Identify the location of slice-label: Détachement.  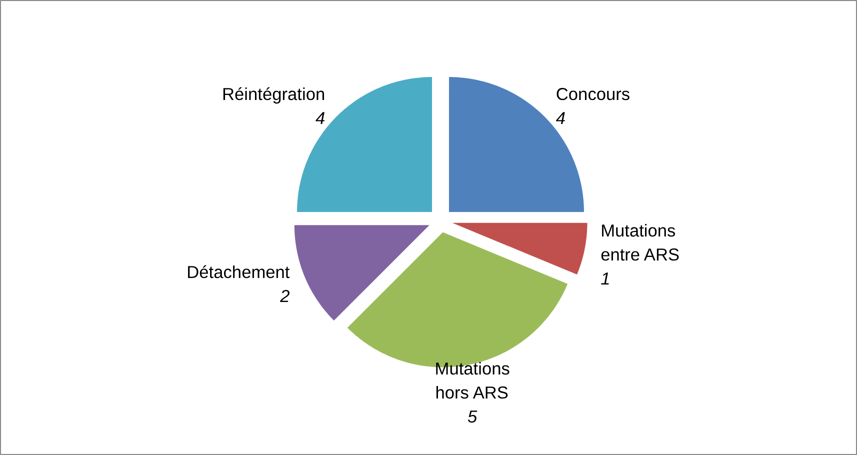
(238, 272).